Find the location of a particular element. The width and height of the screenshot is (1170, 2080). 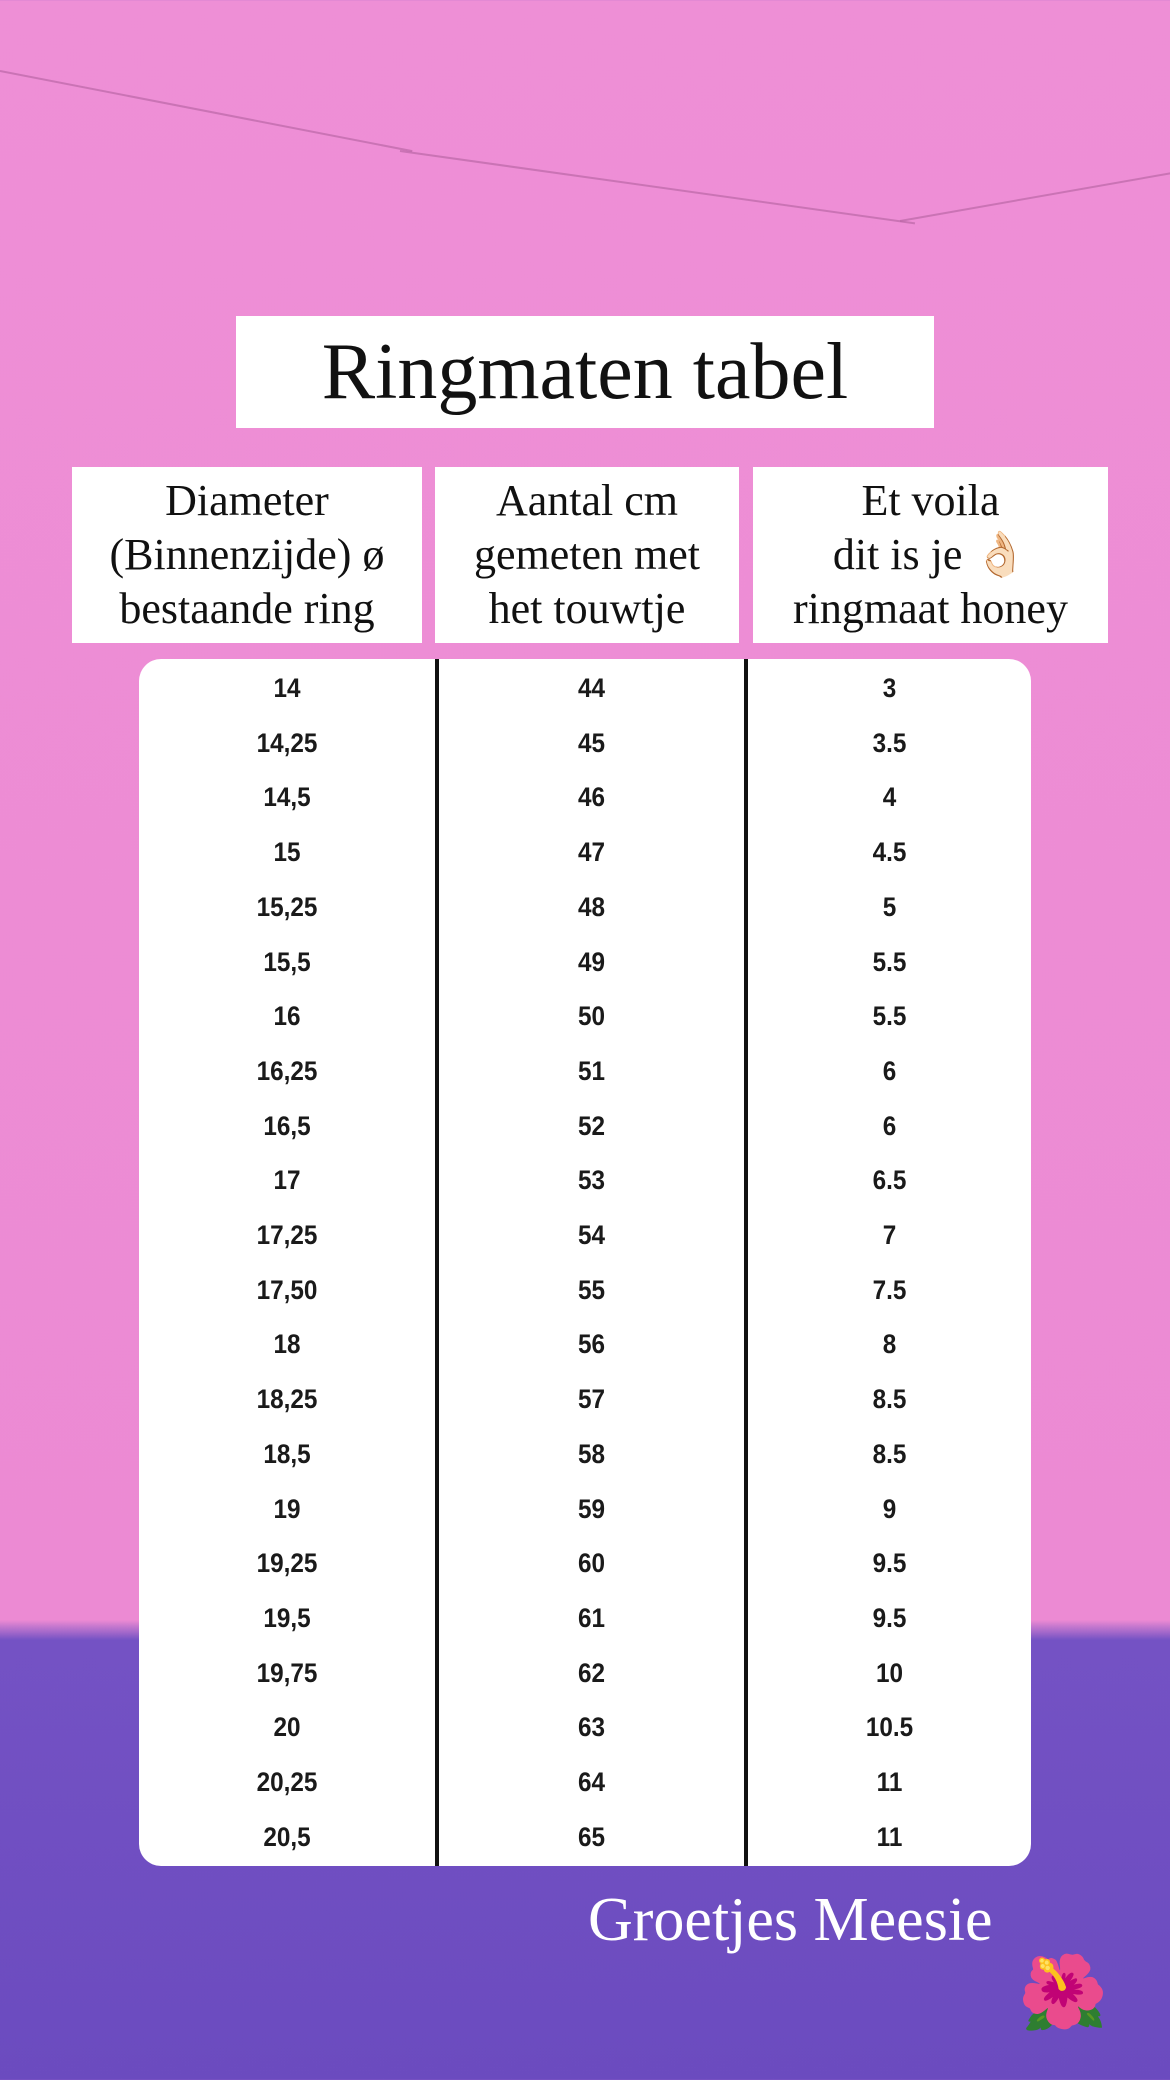

header-line: het touwtje is located at coordinates (587, 608).